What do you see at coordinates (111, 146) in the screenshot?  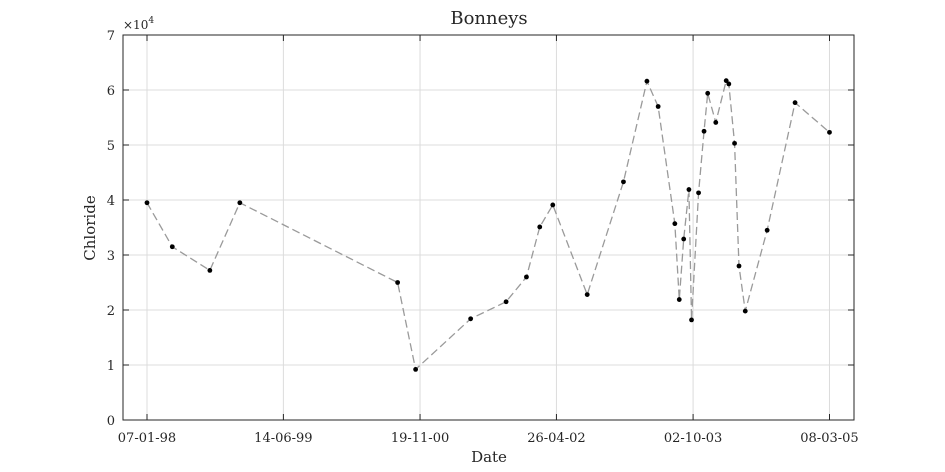 I see `y-tick-label: 5` at bounding box center [111, 146].